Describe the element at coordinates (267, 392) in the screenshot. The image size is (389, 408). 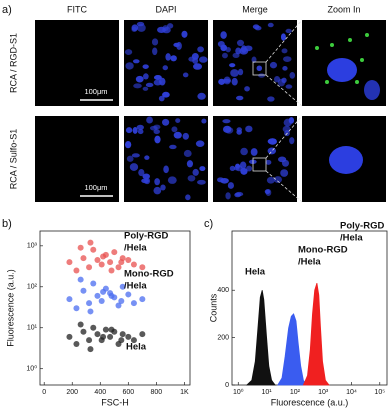
I see `x-tick-label: 10¹` at that location.